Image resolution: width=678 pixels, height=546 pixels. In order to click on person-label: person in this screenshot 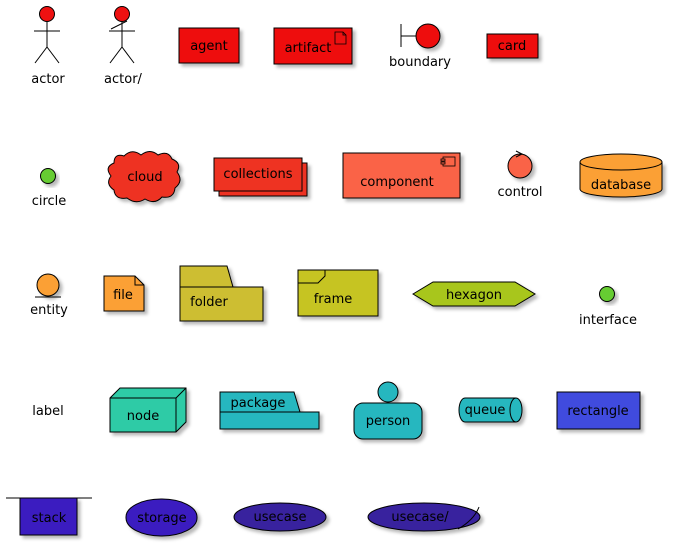, I will do `click(388, 421)`.